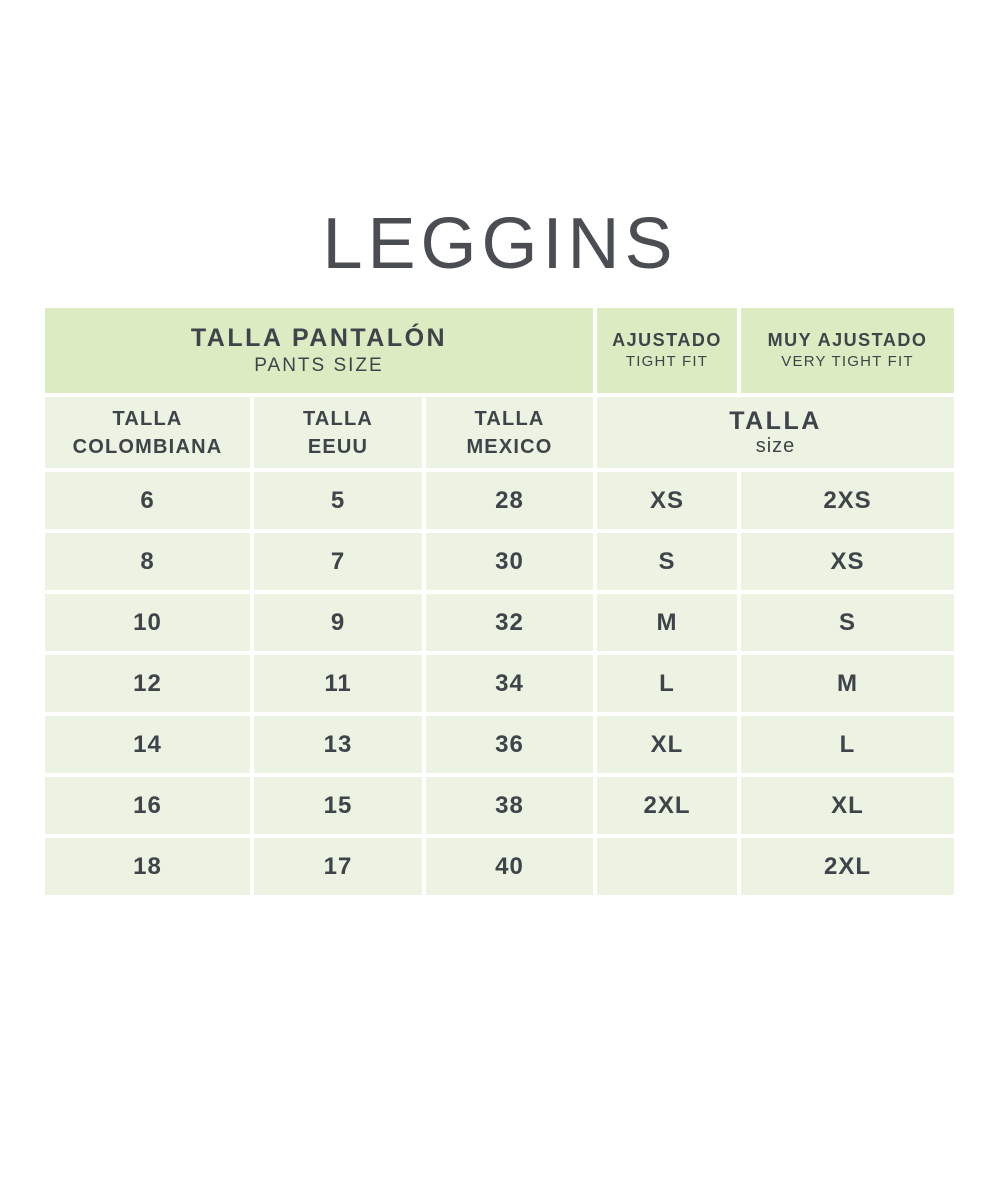 This screenshot has width=1000, height=1200. I want to click on table-cell-mexico: 32, so click(509, 622).